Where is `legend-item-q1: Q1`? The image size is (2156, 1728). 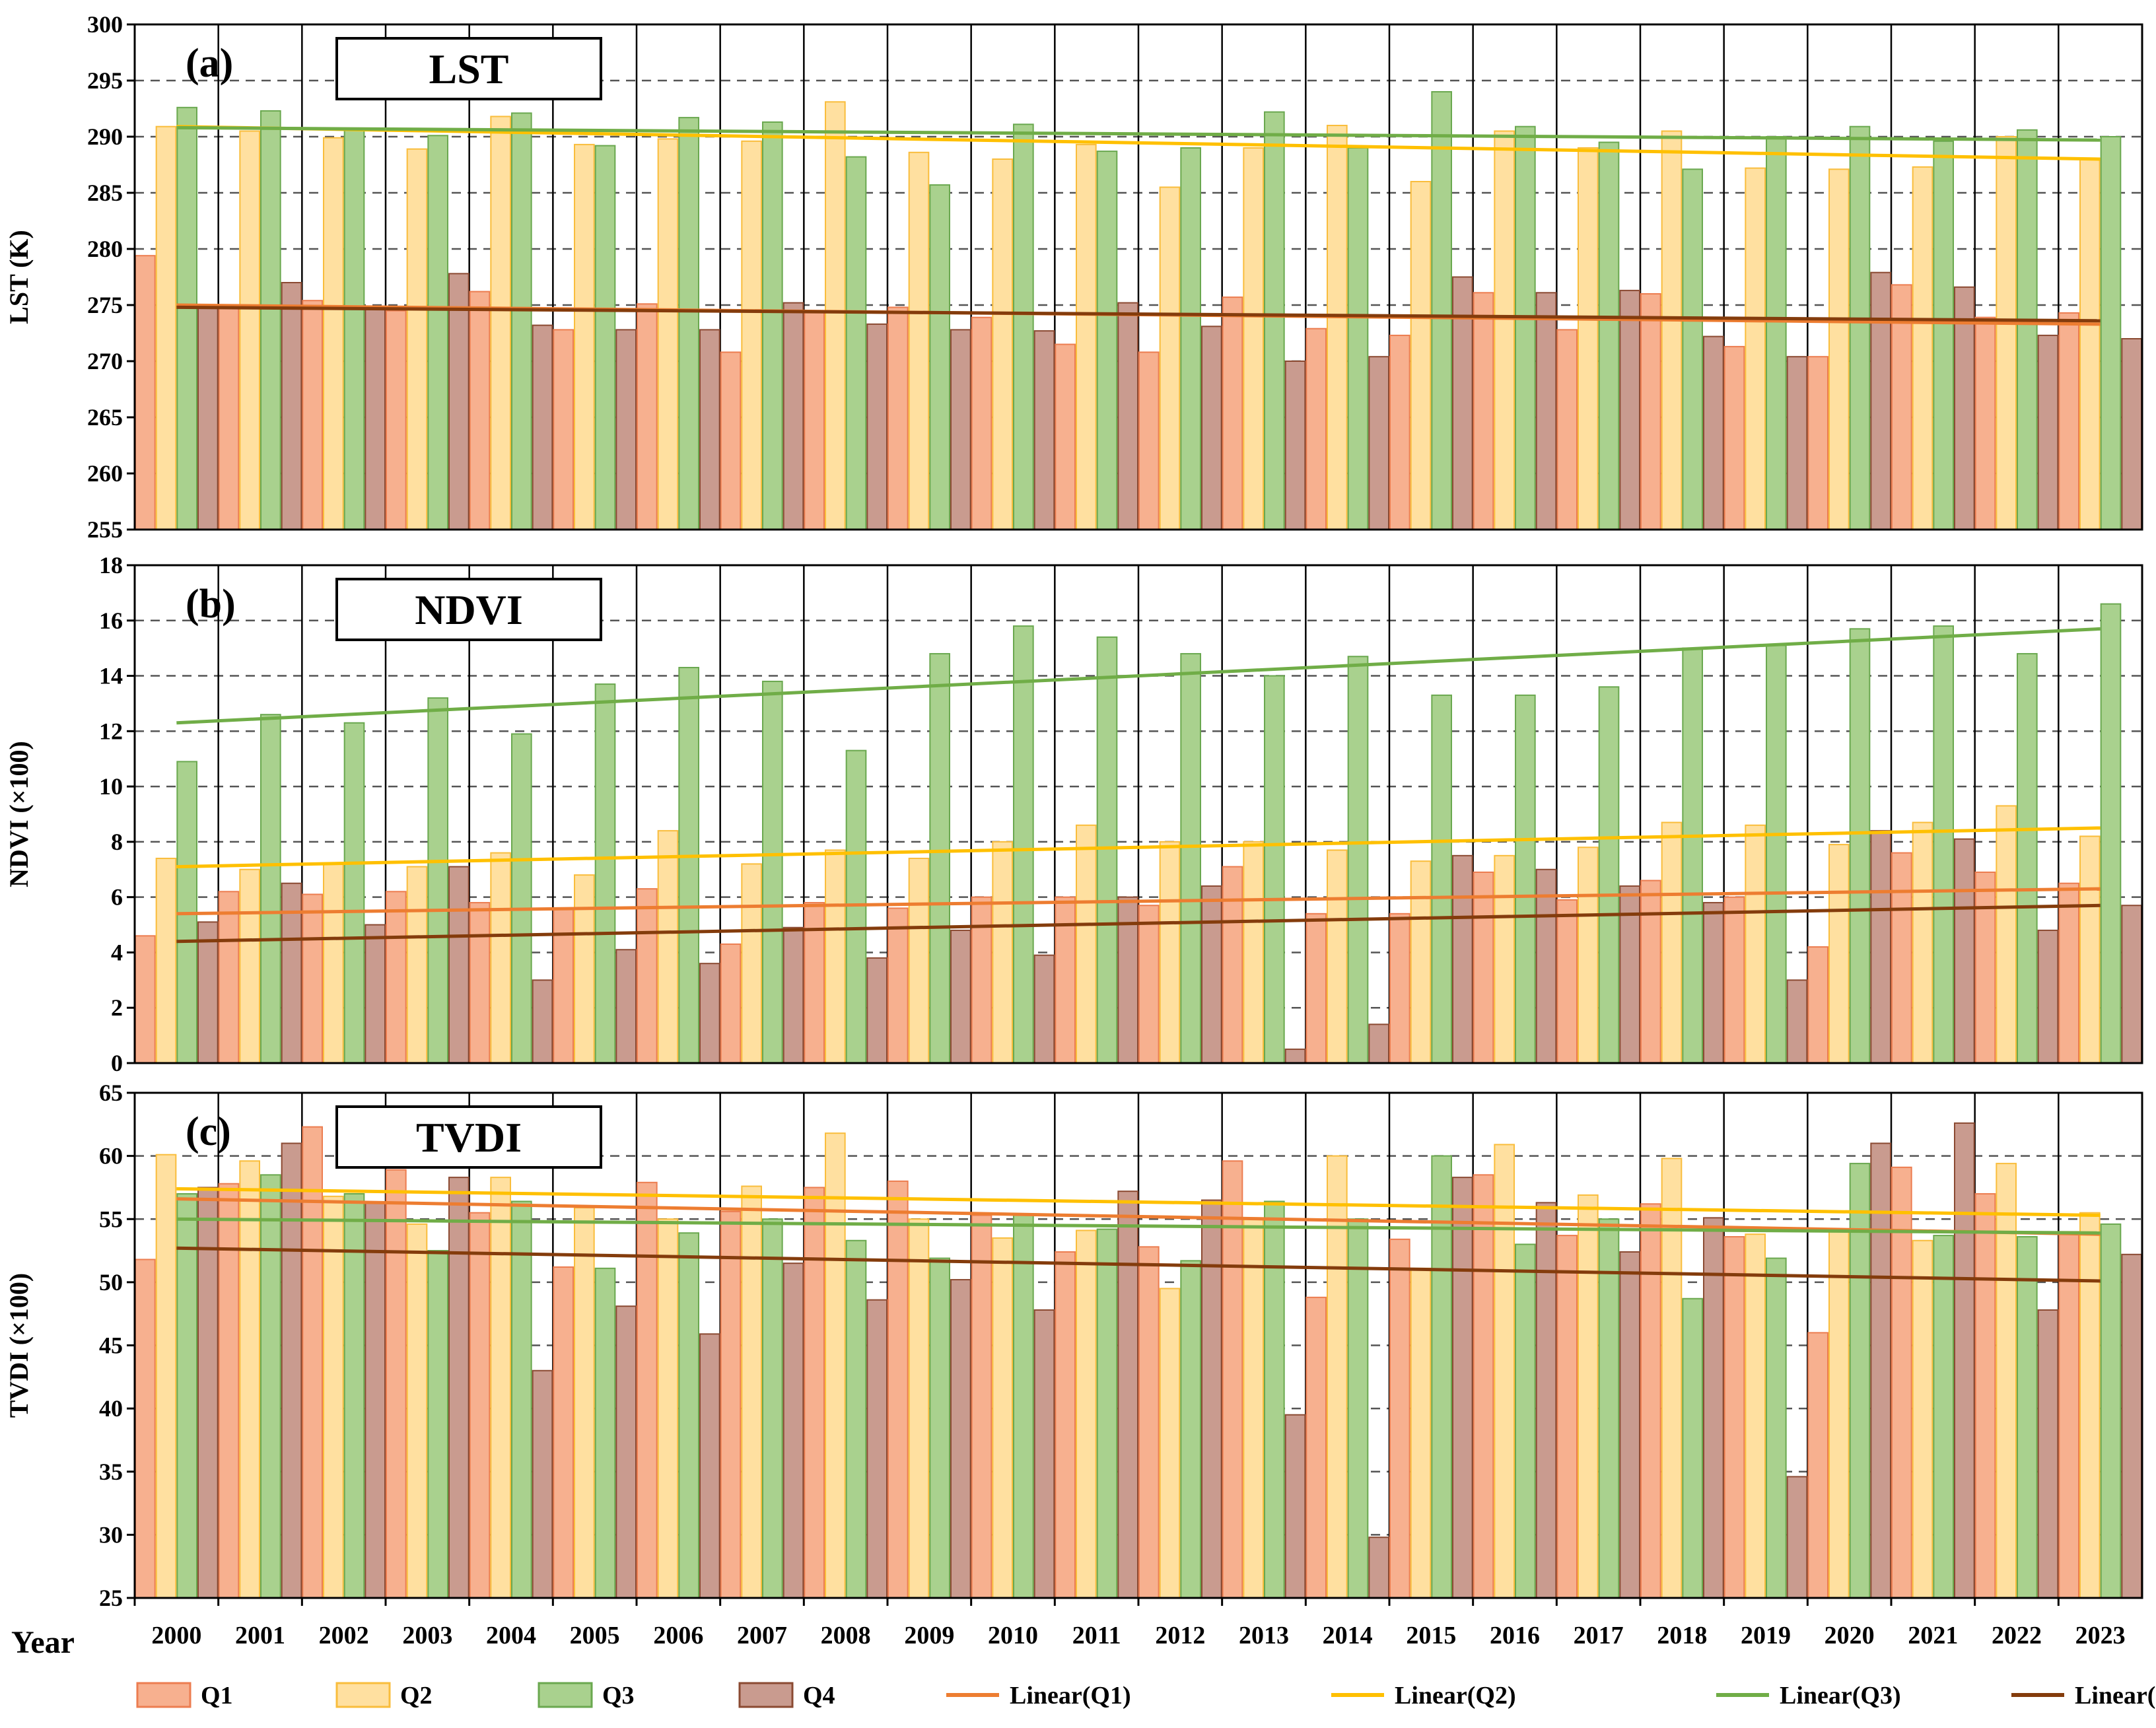 legend-item-q1: Q1 is located at coordinates (184, 1696).